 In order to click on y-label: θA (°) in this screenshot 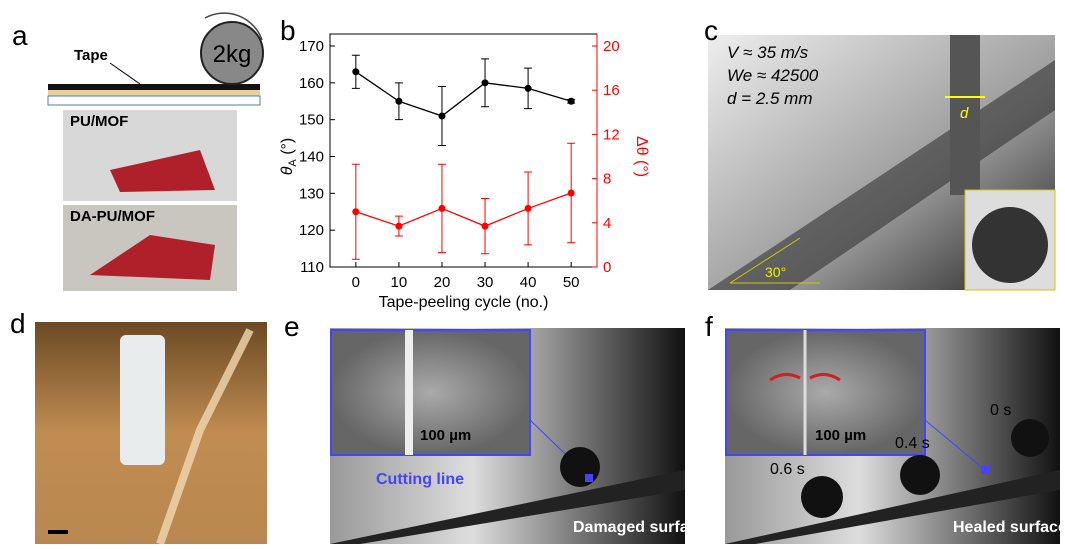, I will do `click(289, 157)`.